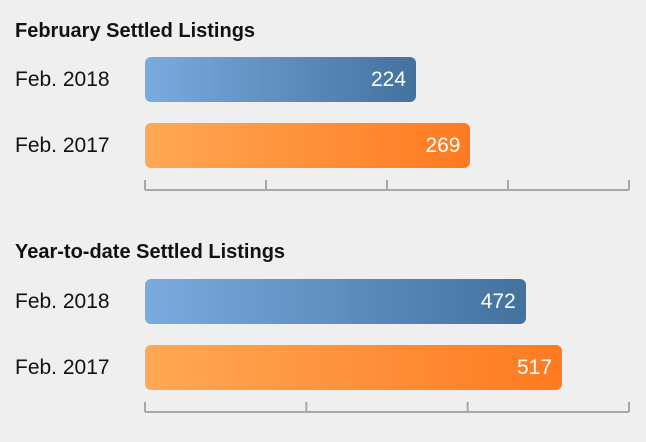  What do you see at coordinates (354, 367) in the screenshot?
I see `bar-2017: 517` at bounding box center [354, 367].